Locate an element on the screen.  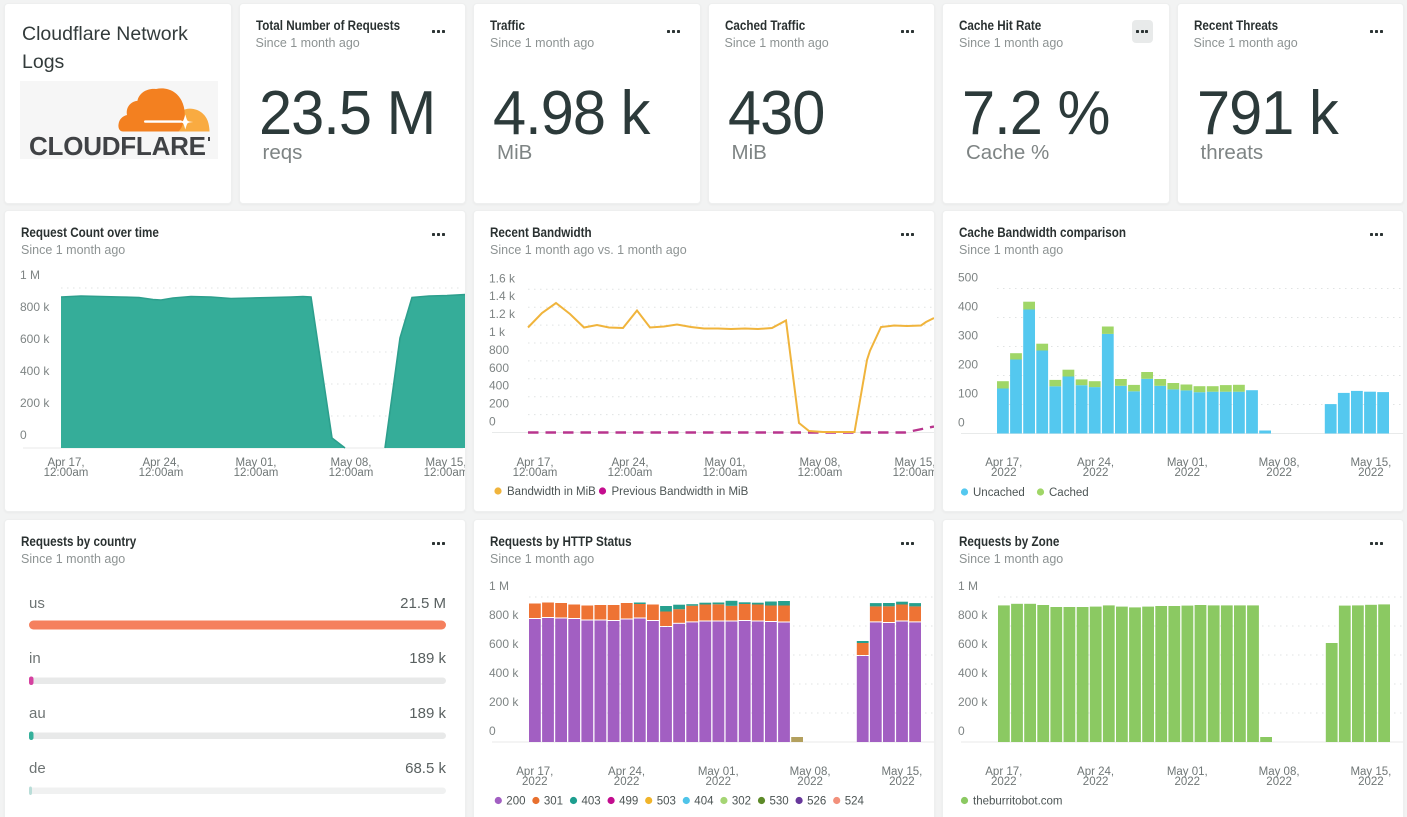
svg-text: 301 is located at coordinates (553, 802).